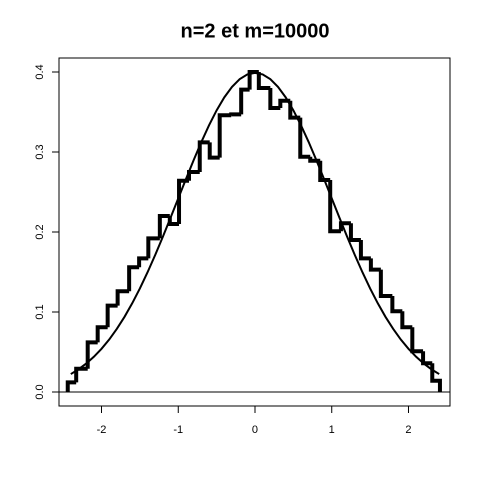  I want to click on x-tick-label: 0, so click(255, 430).